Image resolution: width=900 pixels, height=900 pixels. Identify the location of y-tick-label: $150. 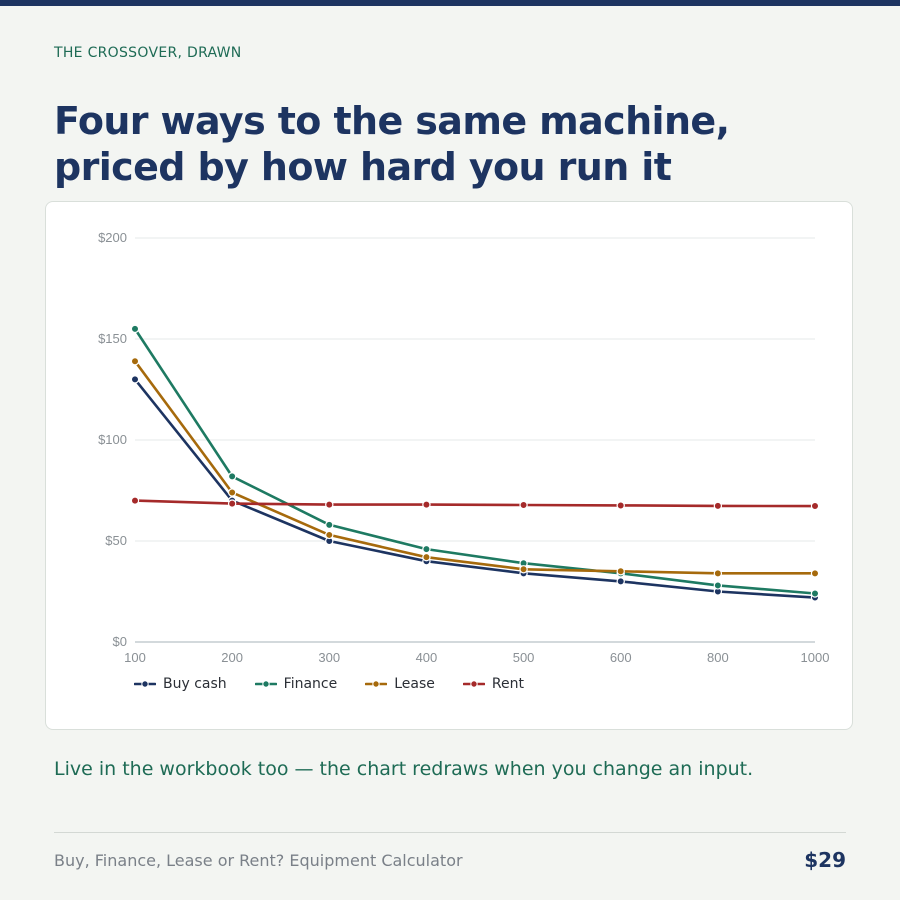
(112, 338).